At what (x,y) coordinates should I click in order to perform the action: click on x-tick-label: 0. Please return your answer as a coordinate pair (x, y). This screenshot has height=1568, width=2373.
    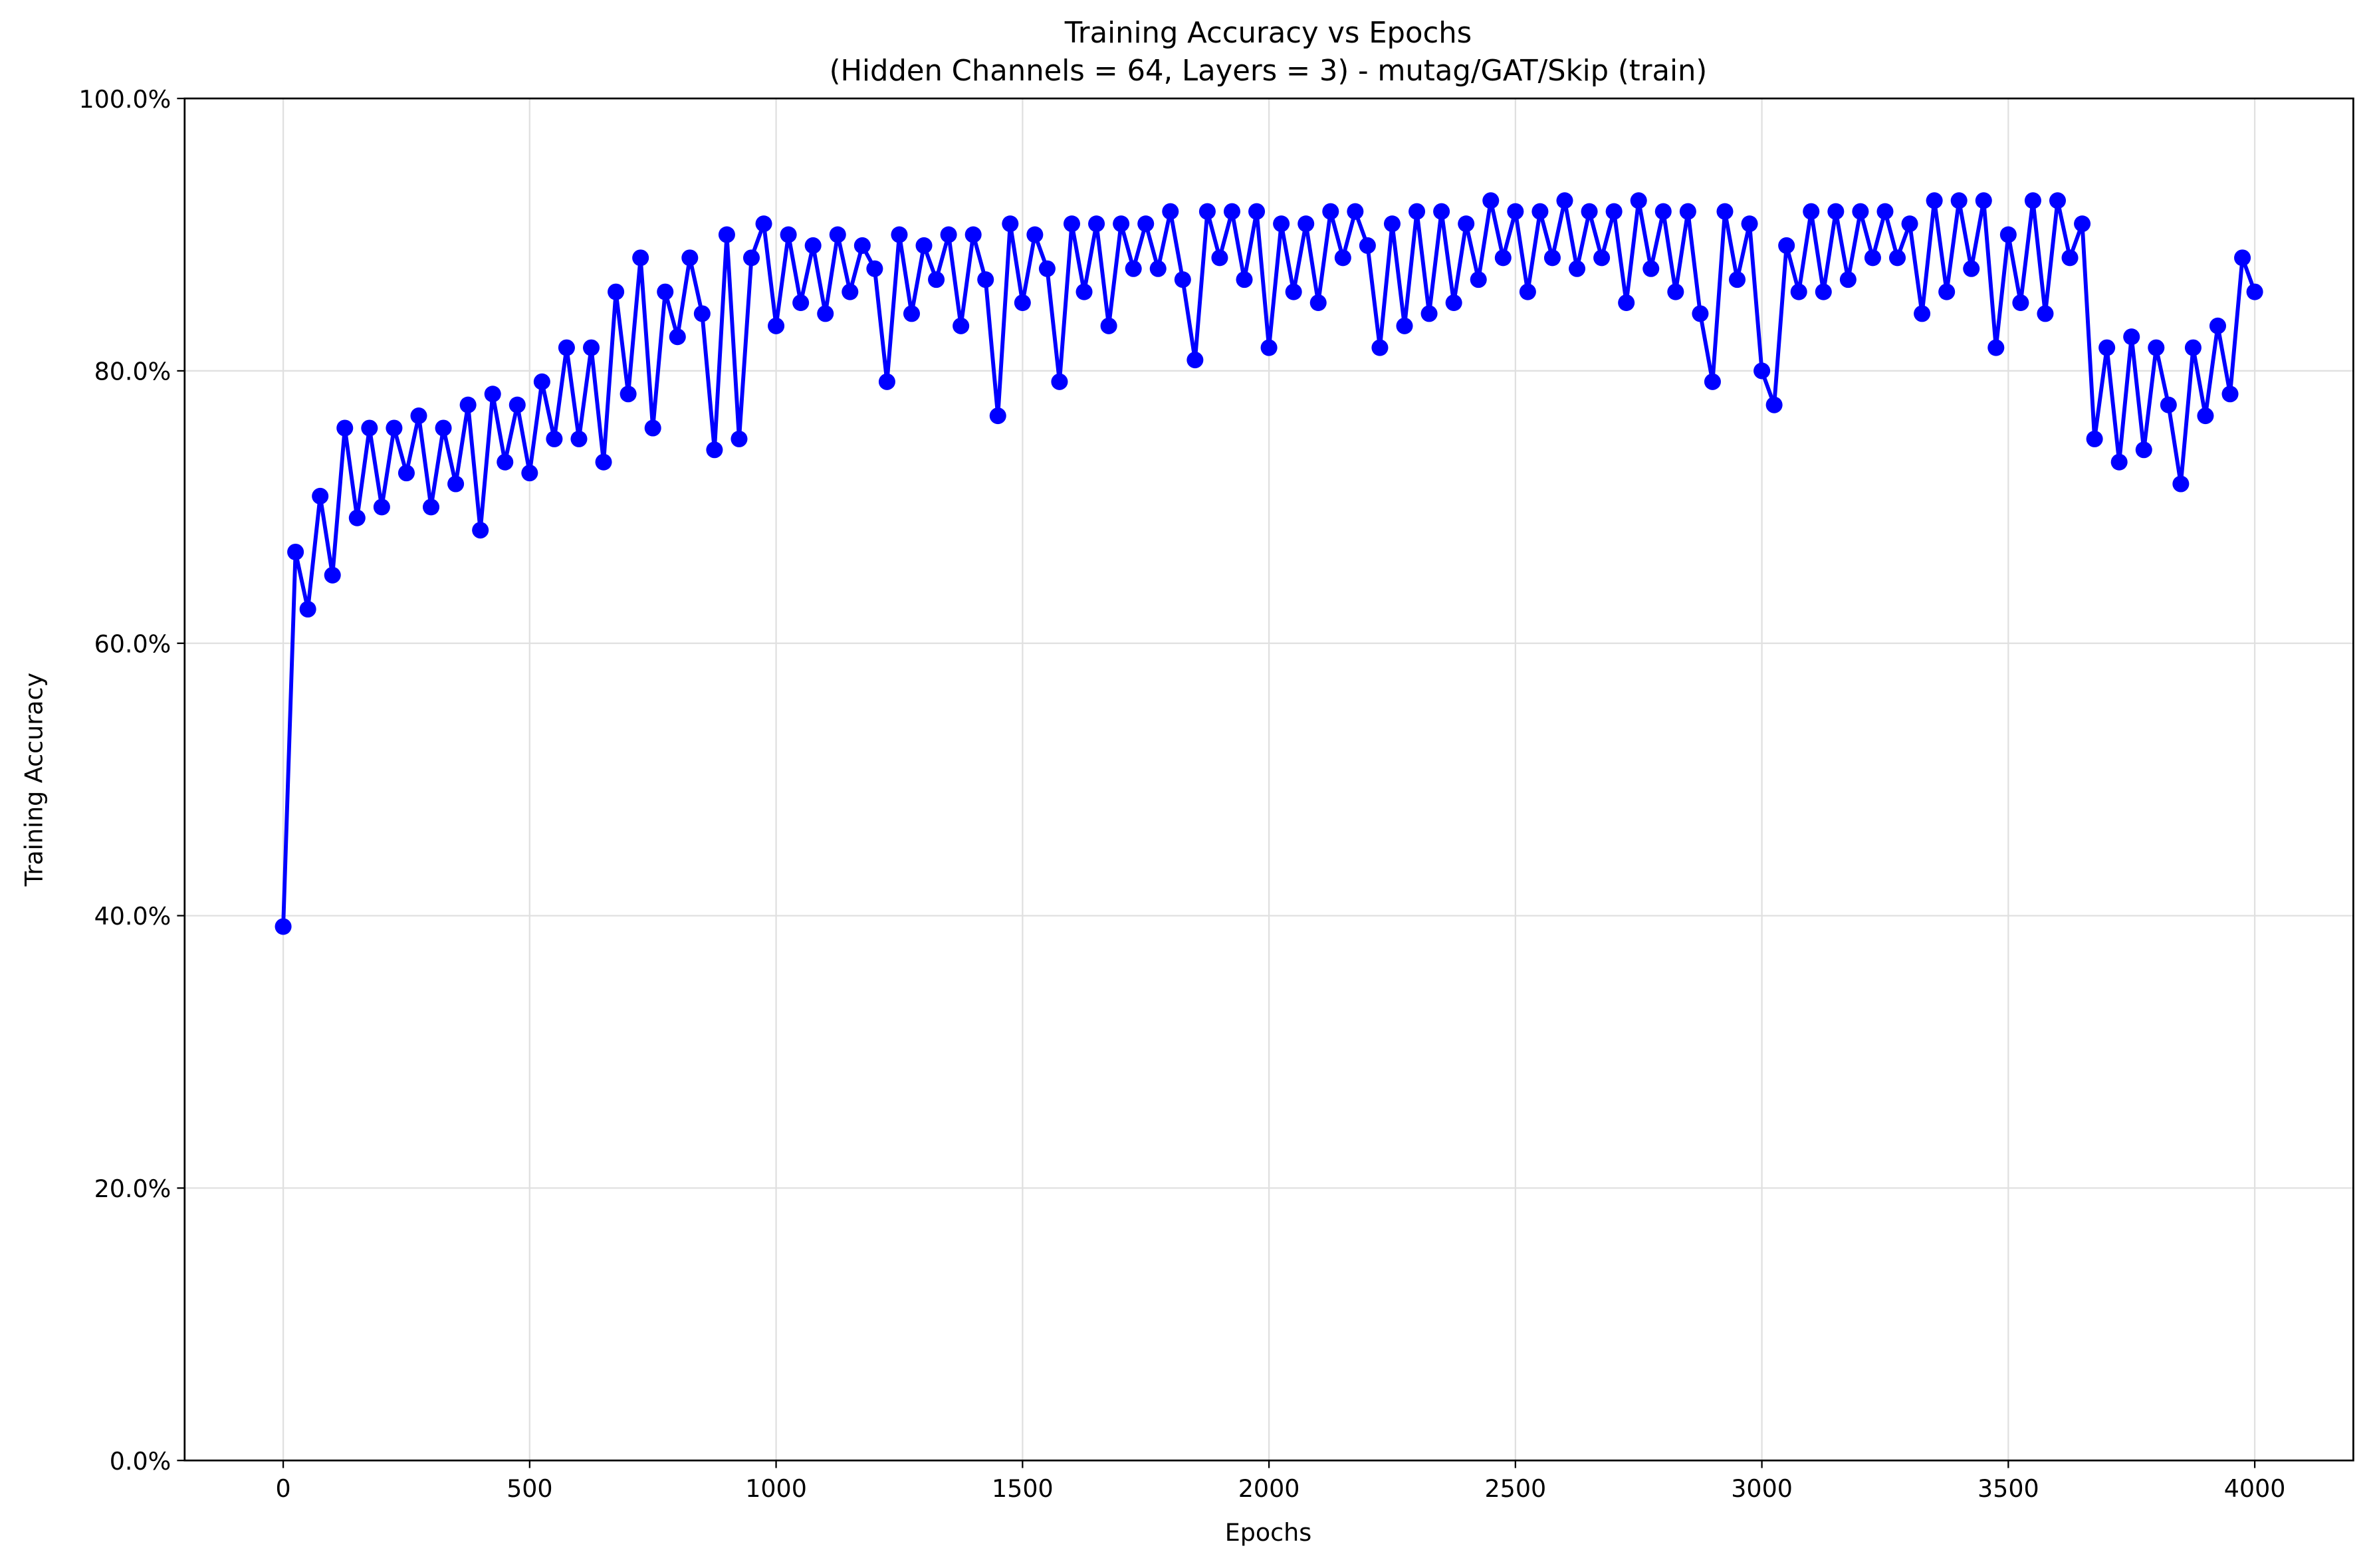
    Looking at the image, I should click on (282, 1488).